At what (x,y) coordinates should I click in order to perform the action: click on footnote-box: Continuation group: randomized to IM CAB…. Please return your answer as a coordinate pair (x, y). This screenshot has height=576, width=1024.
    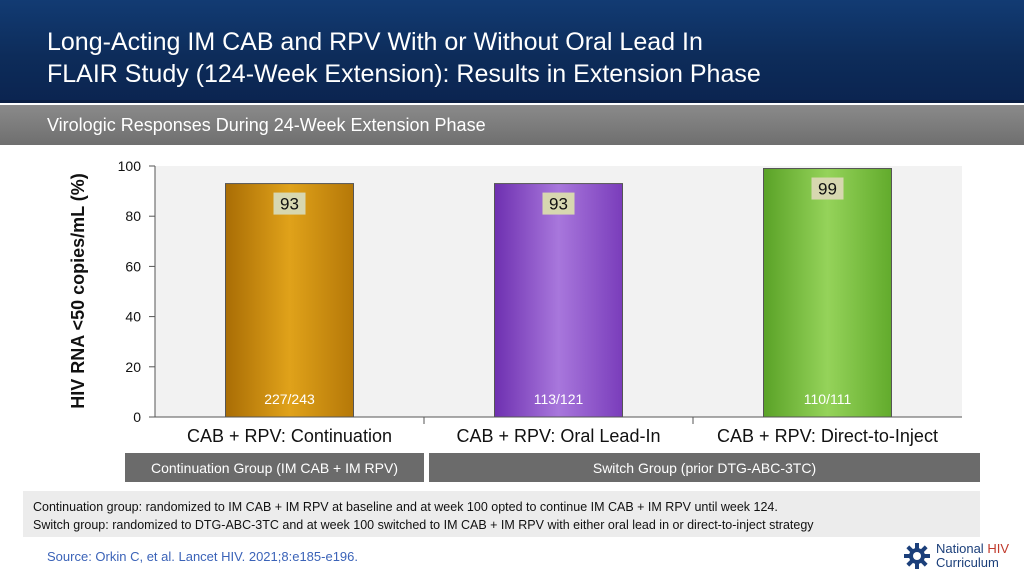
    Looking at the image, I should click on (501, 514).